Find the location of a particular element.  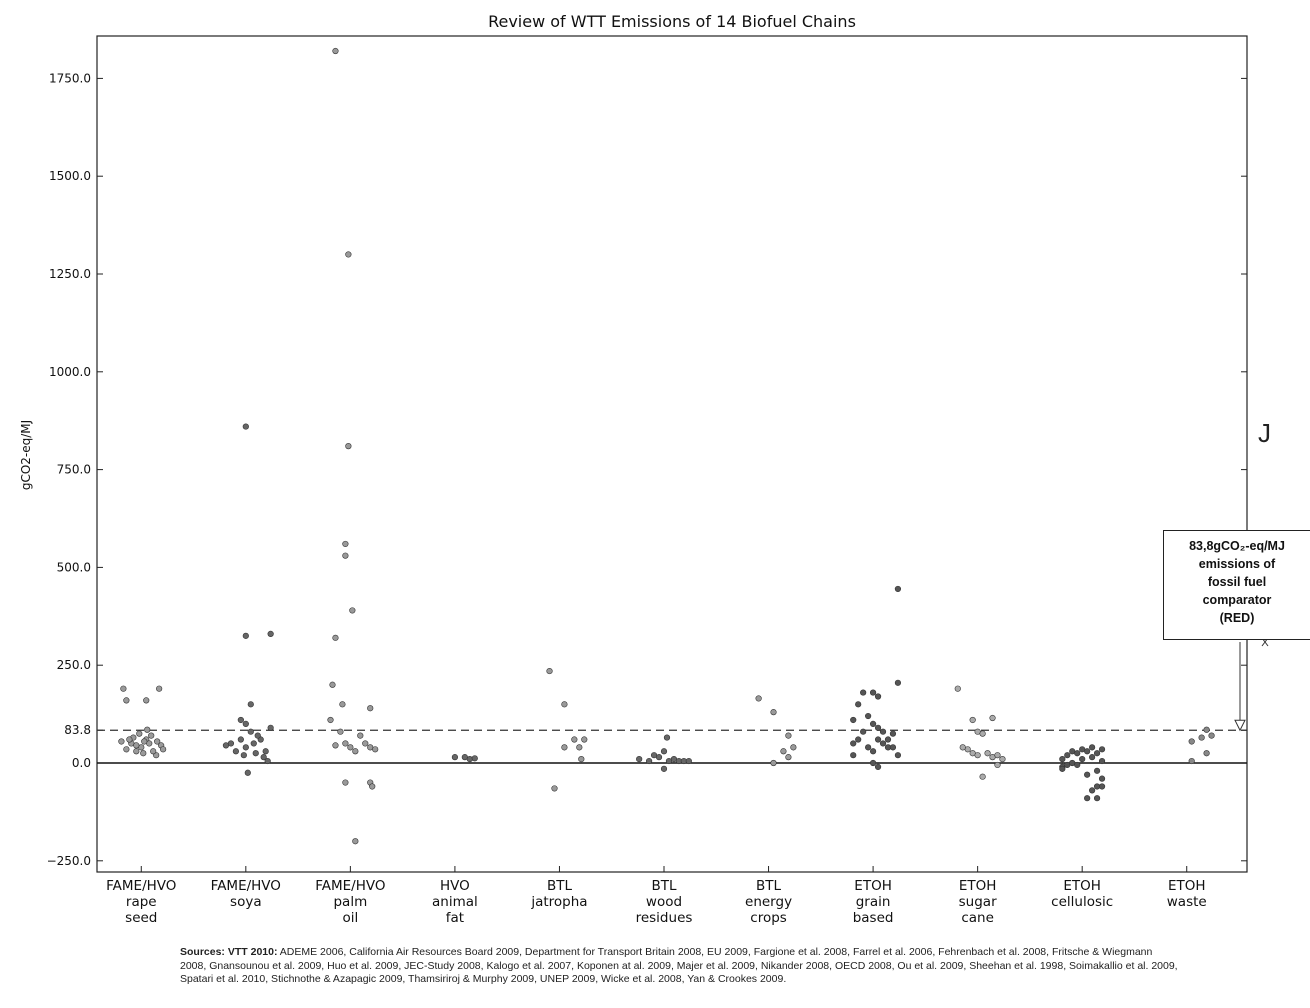

y-tick-label: 500.0 is located at coordinates (74, 567).